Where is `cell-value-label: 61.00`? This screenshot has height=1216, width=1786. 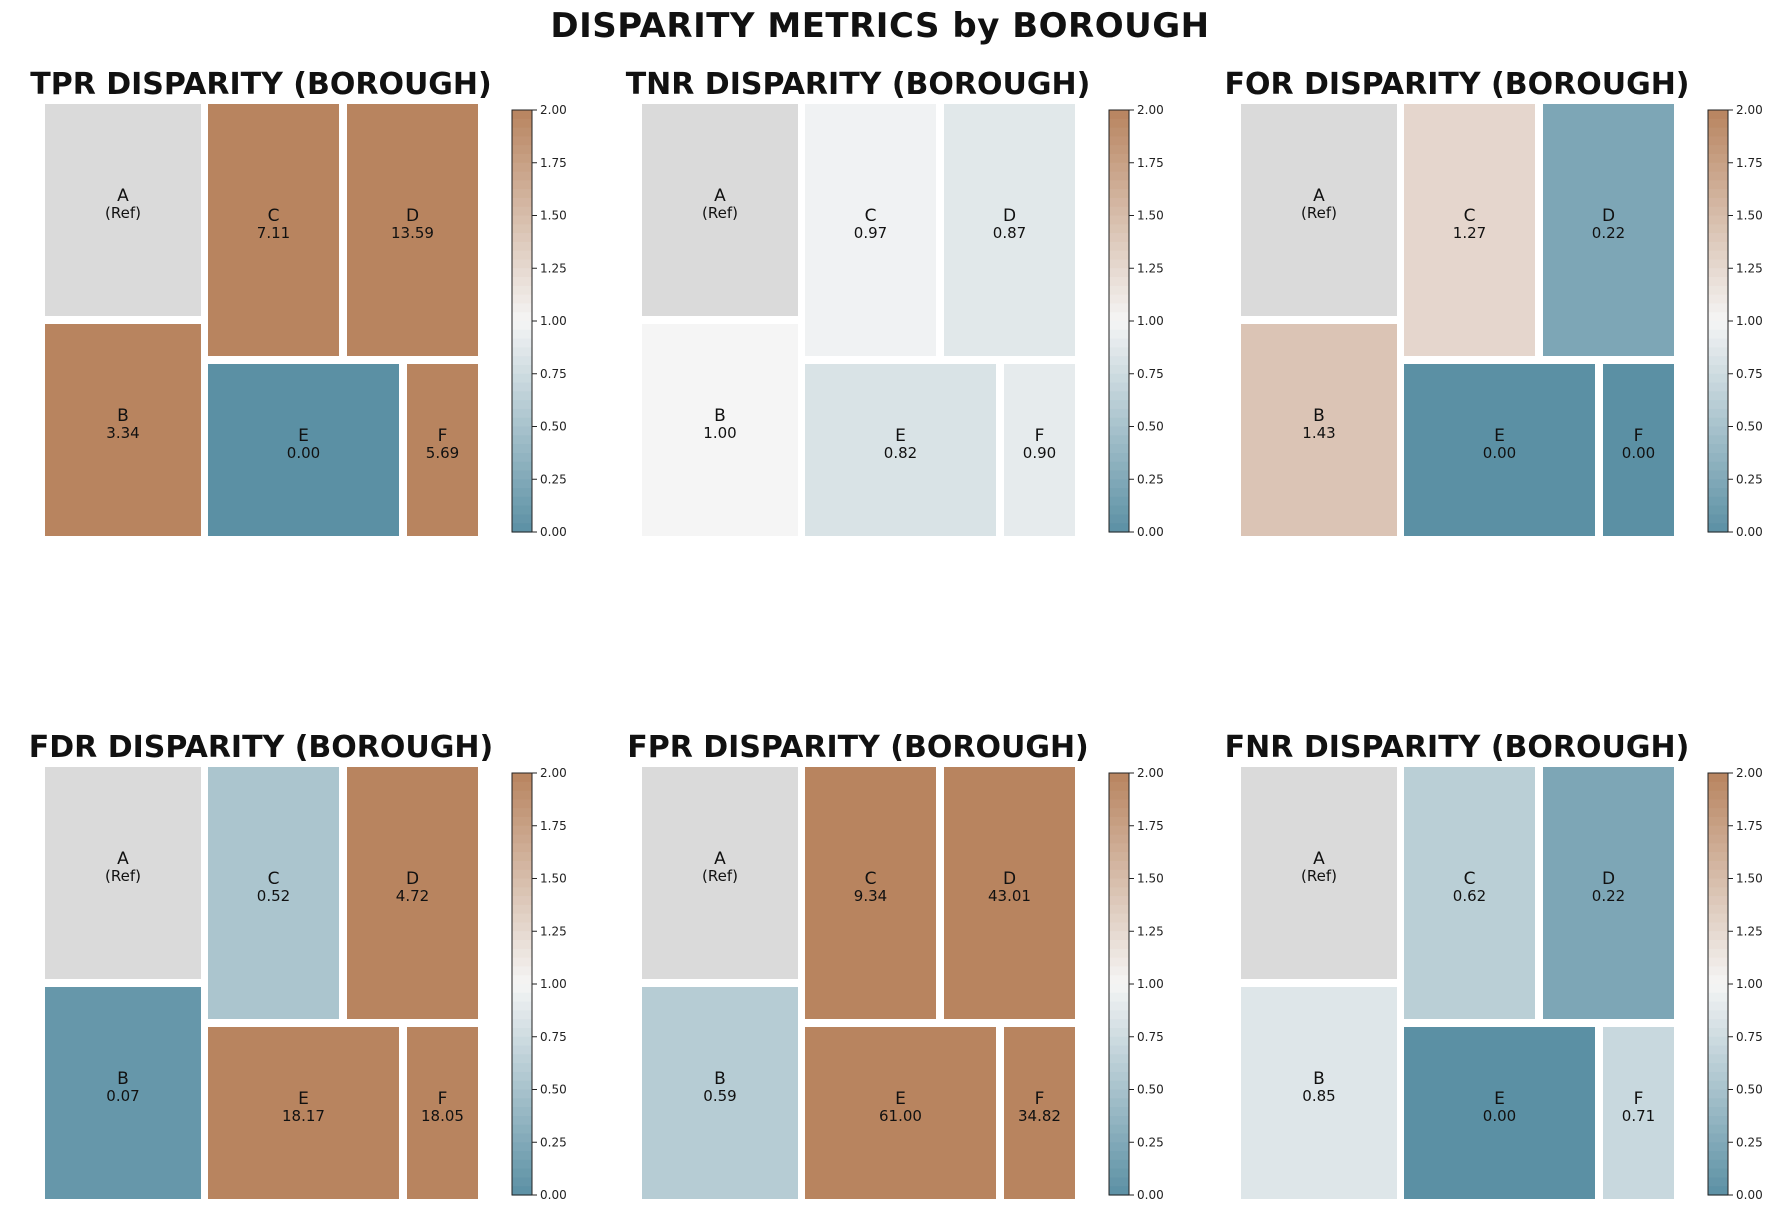
cell-value-label: 61.00 is located at coordinates (900, 1116).